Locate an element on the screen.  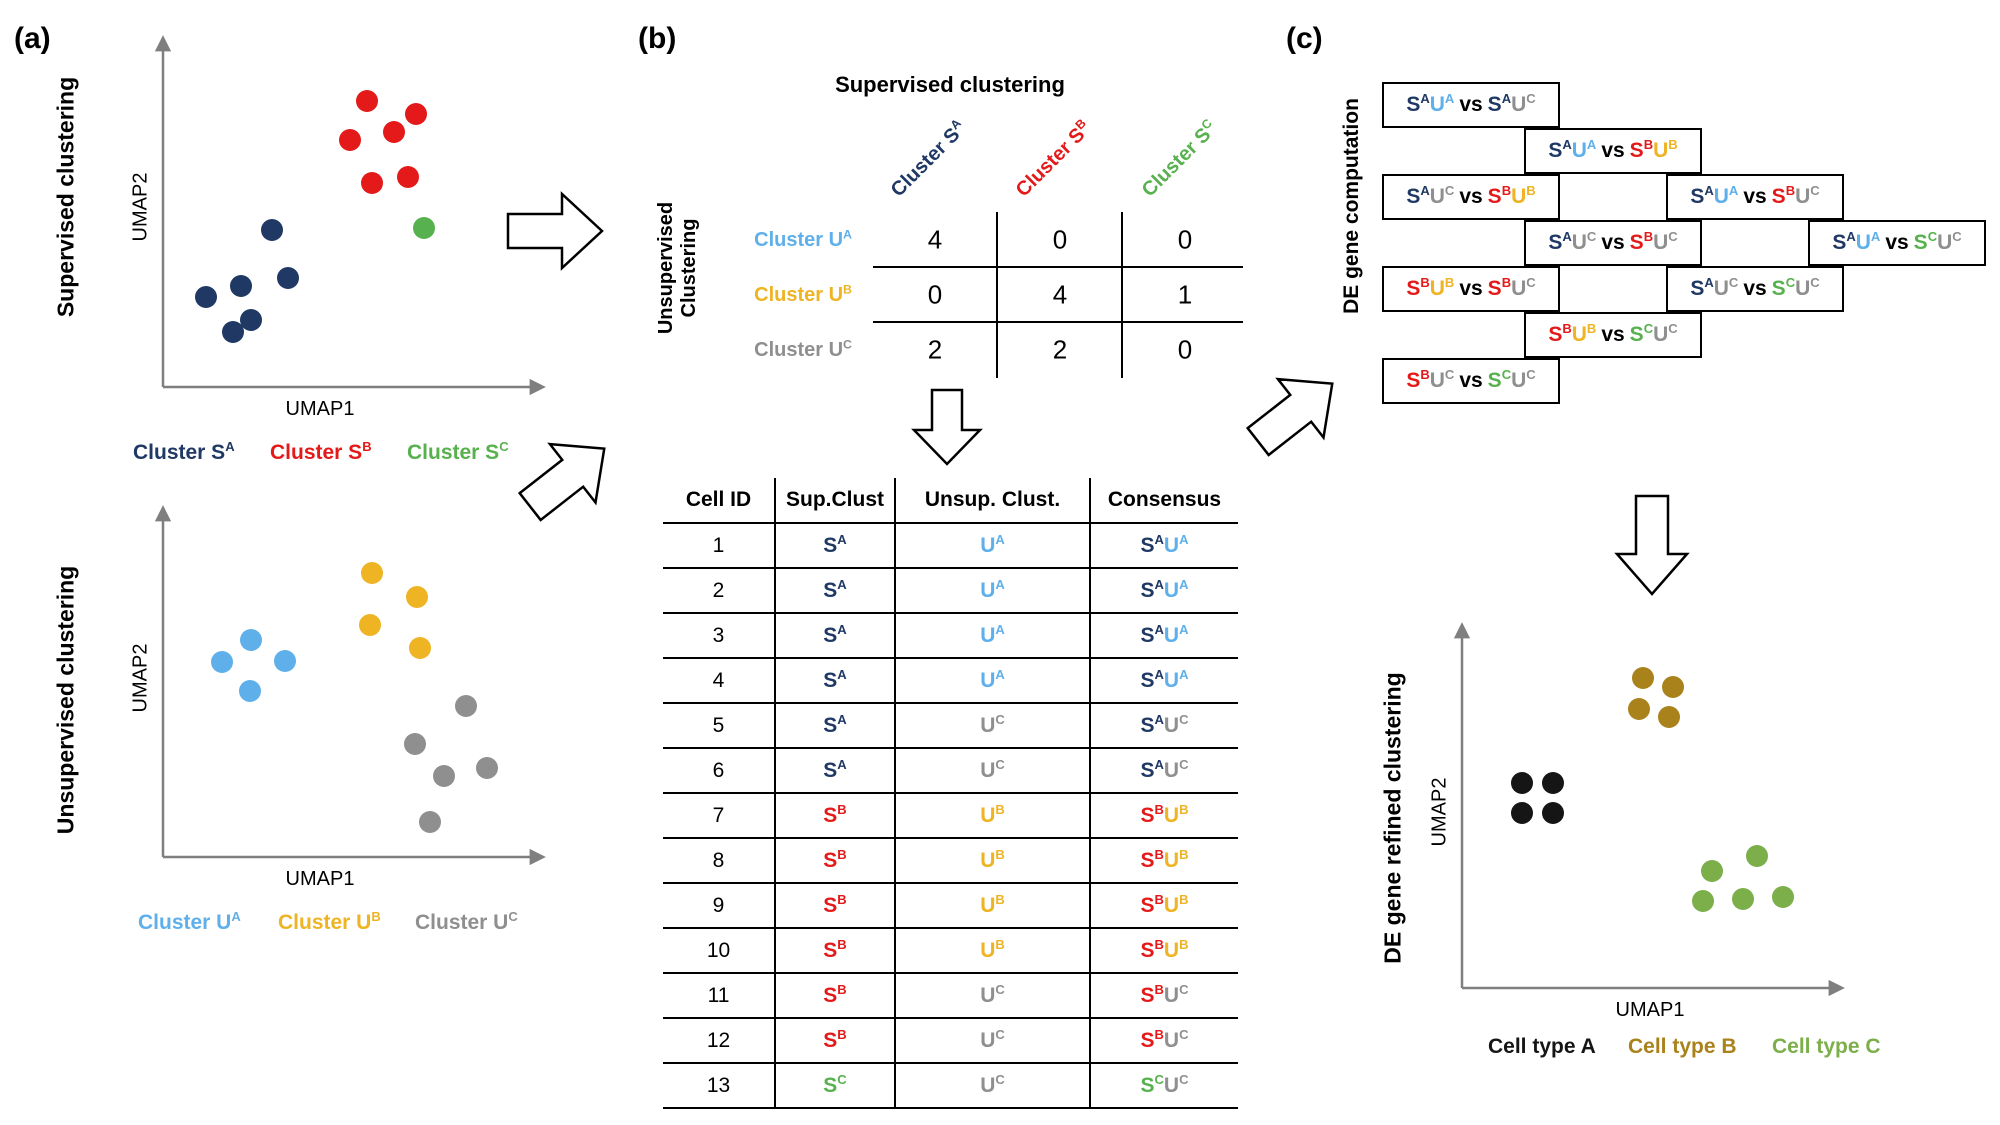
cell-consensus: SAUC is located at coordinates (1164, 726).